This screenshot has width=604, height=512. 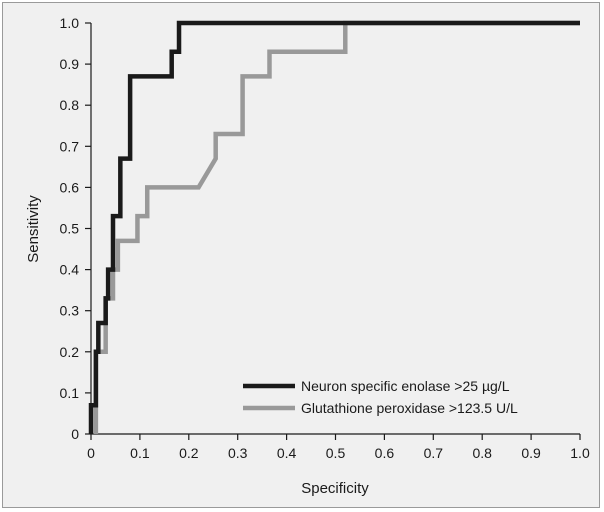 What do you see at coordinates (336, 453) in the screenshot?
I see `x-tick-label: 0.5` at bounding box center [336, 453].